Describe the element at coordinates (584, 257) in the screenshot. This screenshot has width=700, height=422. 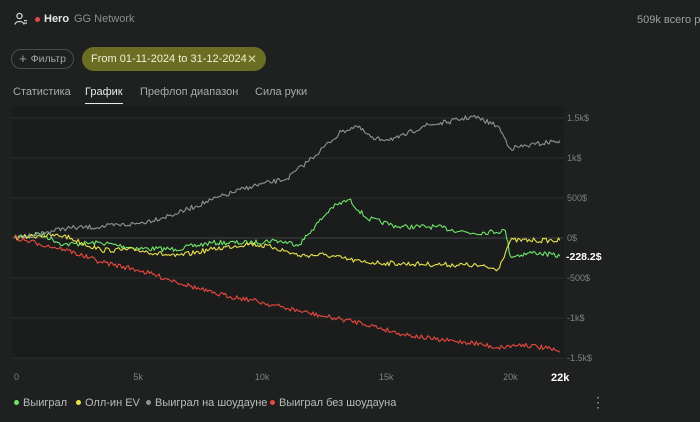
I see `current-value-label: -228.2$` at that location.